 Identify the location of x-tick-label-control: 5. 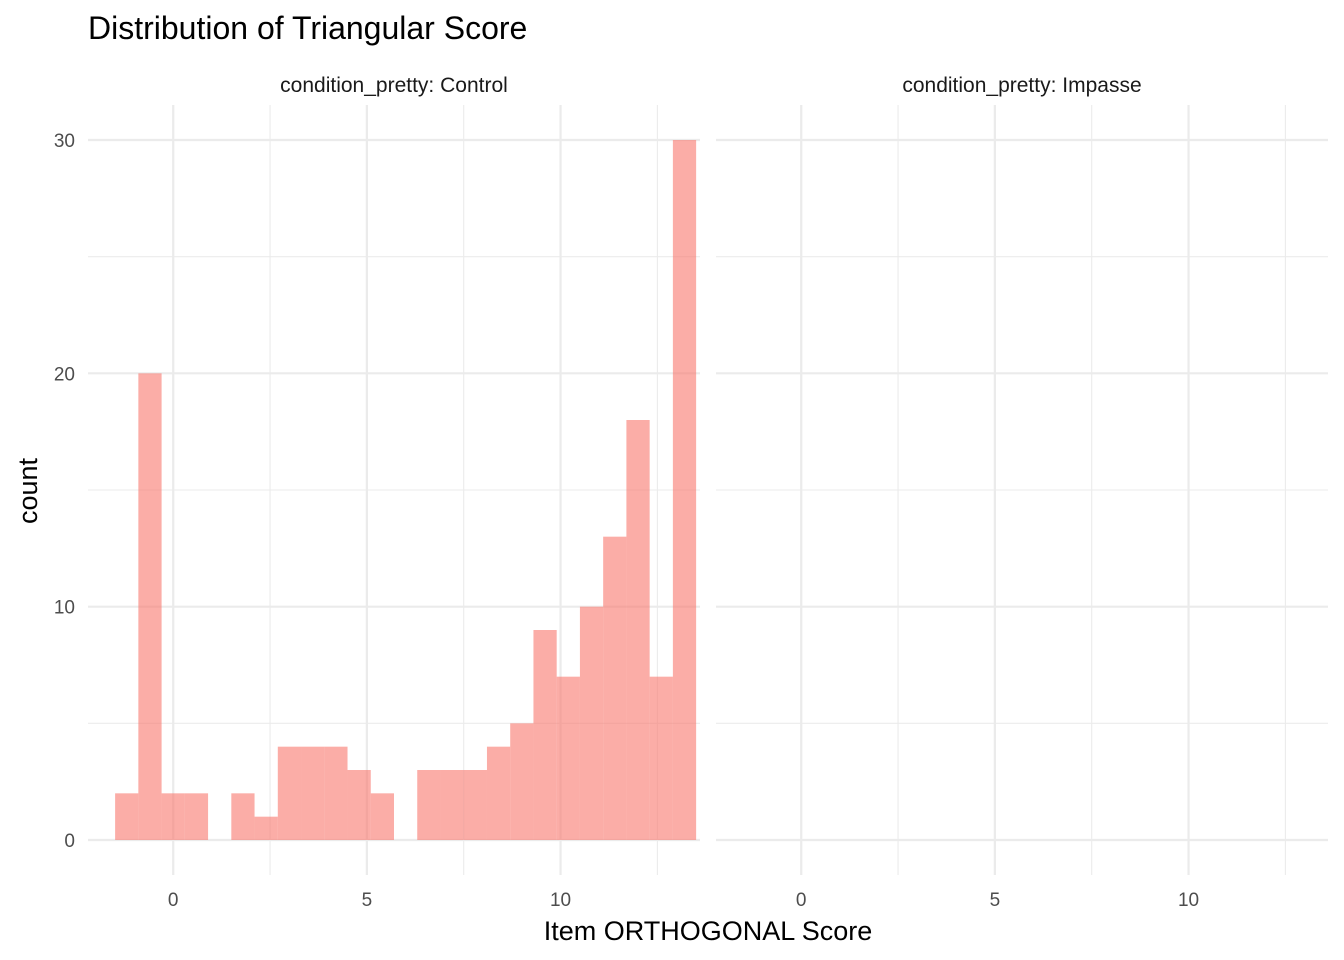
(367, 900).